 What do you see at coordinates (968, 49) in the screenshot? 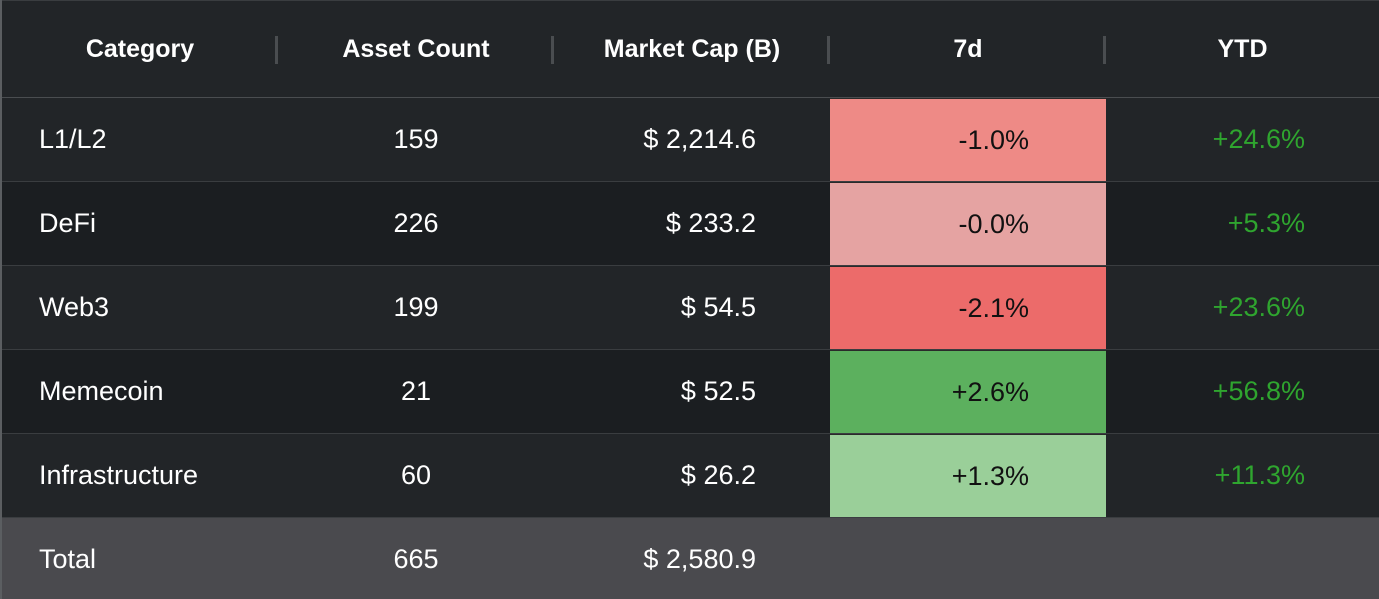
I see `column-header-7d: 7d` at bounding box center [968, 49].